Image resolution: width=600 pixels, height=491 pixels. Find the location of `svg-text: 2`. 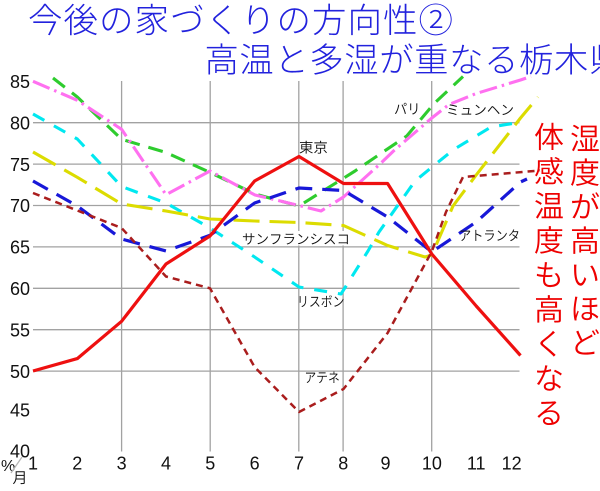

svg-text: 2 is located at coordinates (77, 464).